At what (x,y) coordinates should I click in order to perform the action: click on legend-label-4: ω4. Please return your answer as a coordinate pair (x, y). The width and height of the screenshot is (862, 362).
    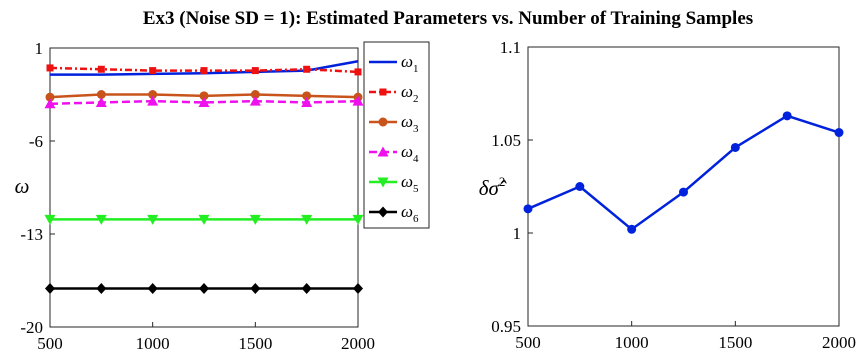
    Looking at the image, I should click on (410, 153).